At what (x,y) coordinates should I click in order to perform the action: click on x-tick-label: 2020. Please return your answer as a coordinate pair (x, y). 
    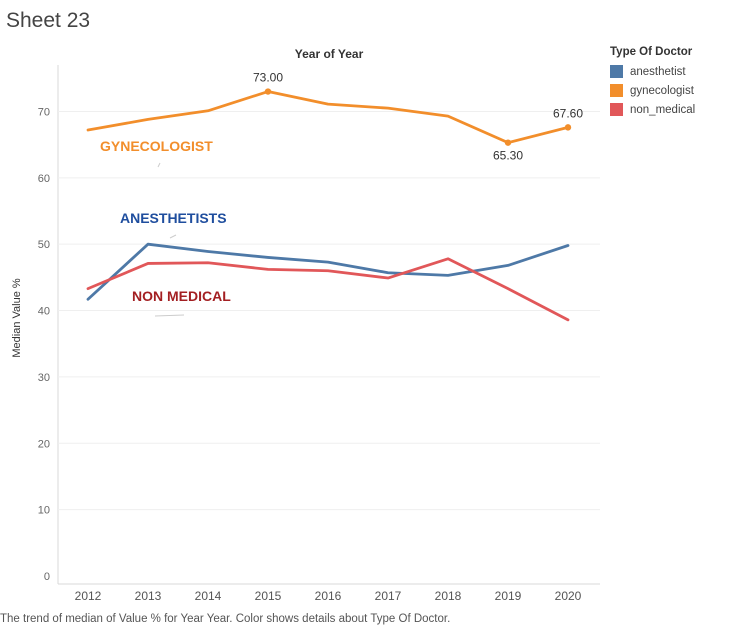
    Looking at the image, I should click on (568, 596).